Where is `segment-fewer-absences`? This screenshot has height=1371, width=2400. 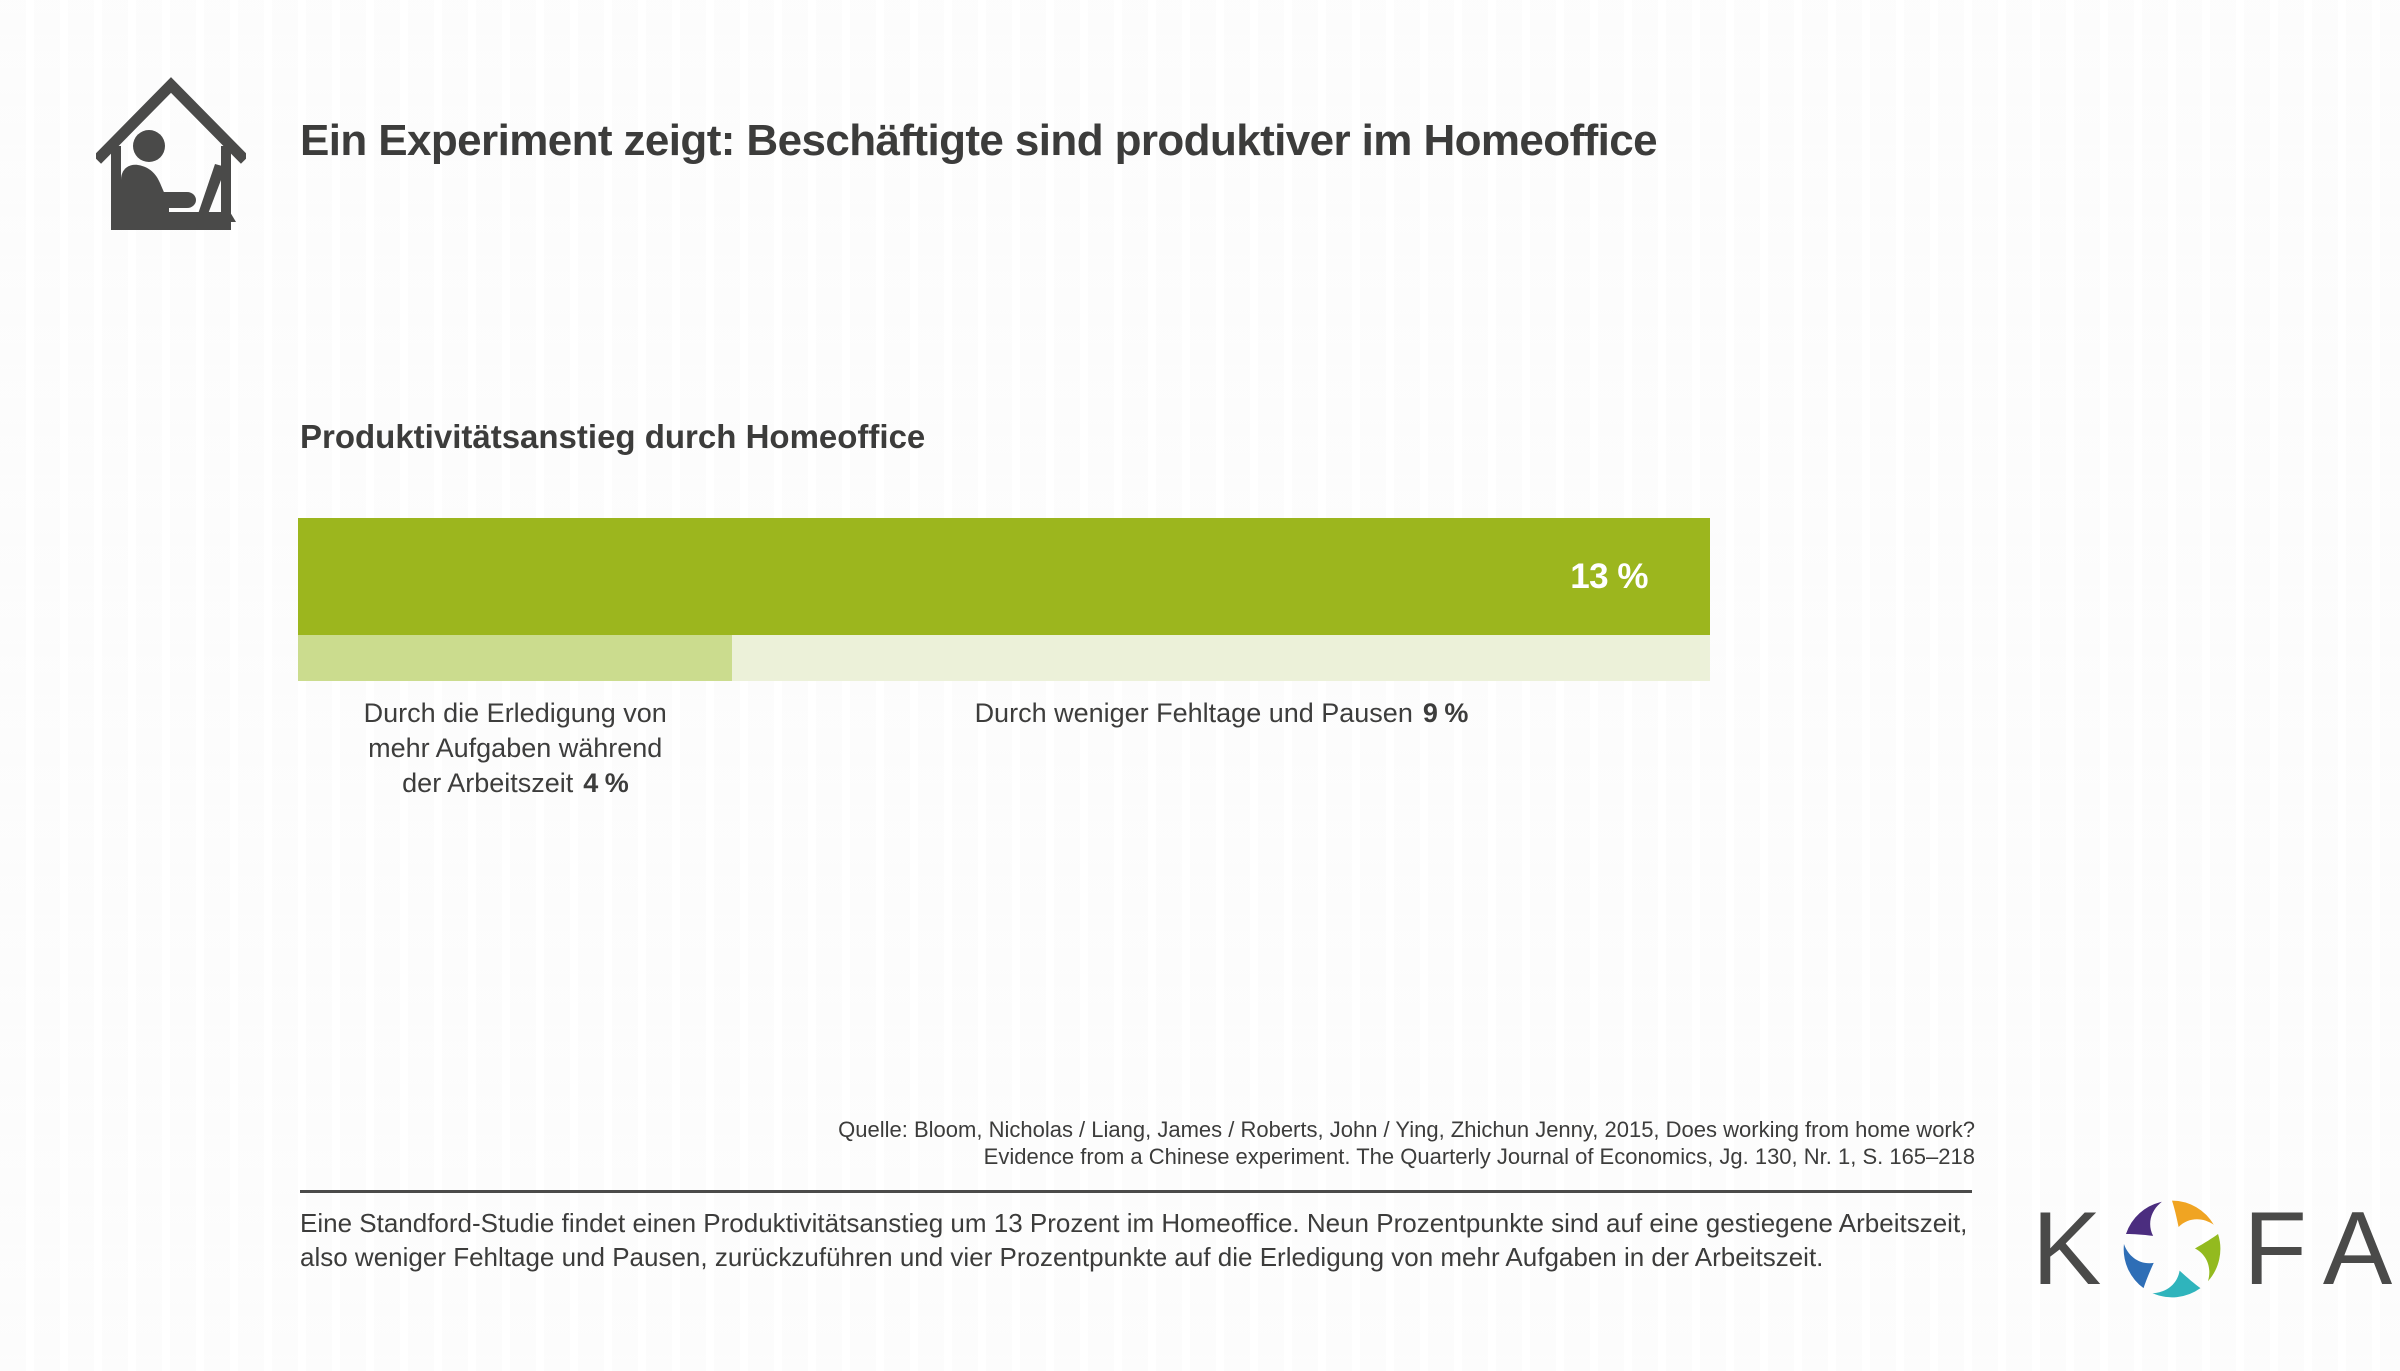 segment-fewer-absences is located at coordinates (1221, 658).